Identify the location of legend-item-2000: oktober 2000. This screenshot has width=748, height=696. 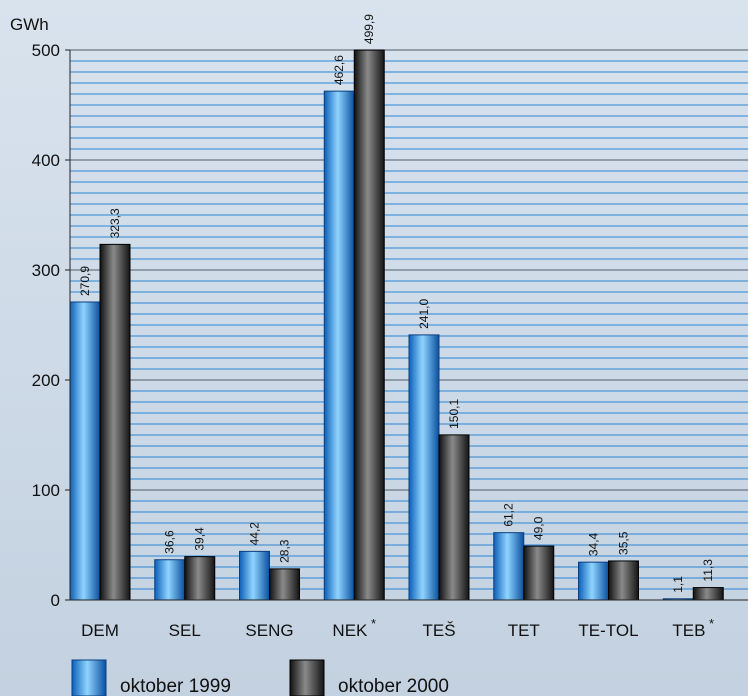
(369, 677).